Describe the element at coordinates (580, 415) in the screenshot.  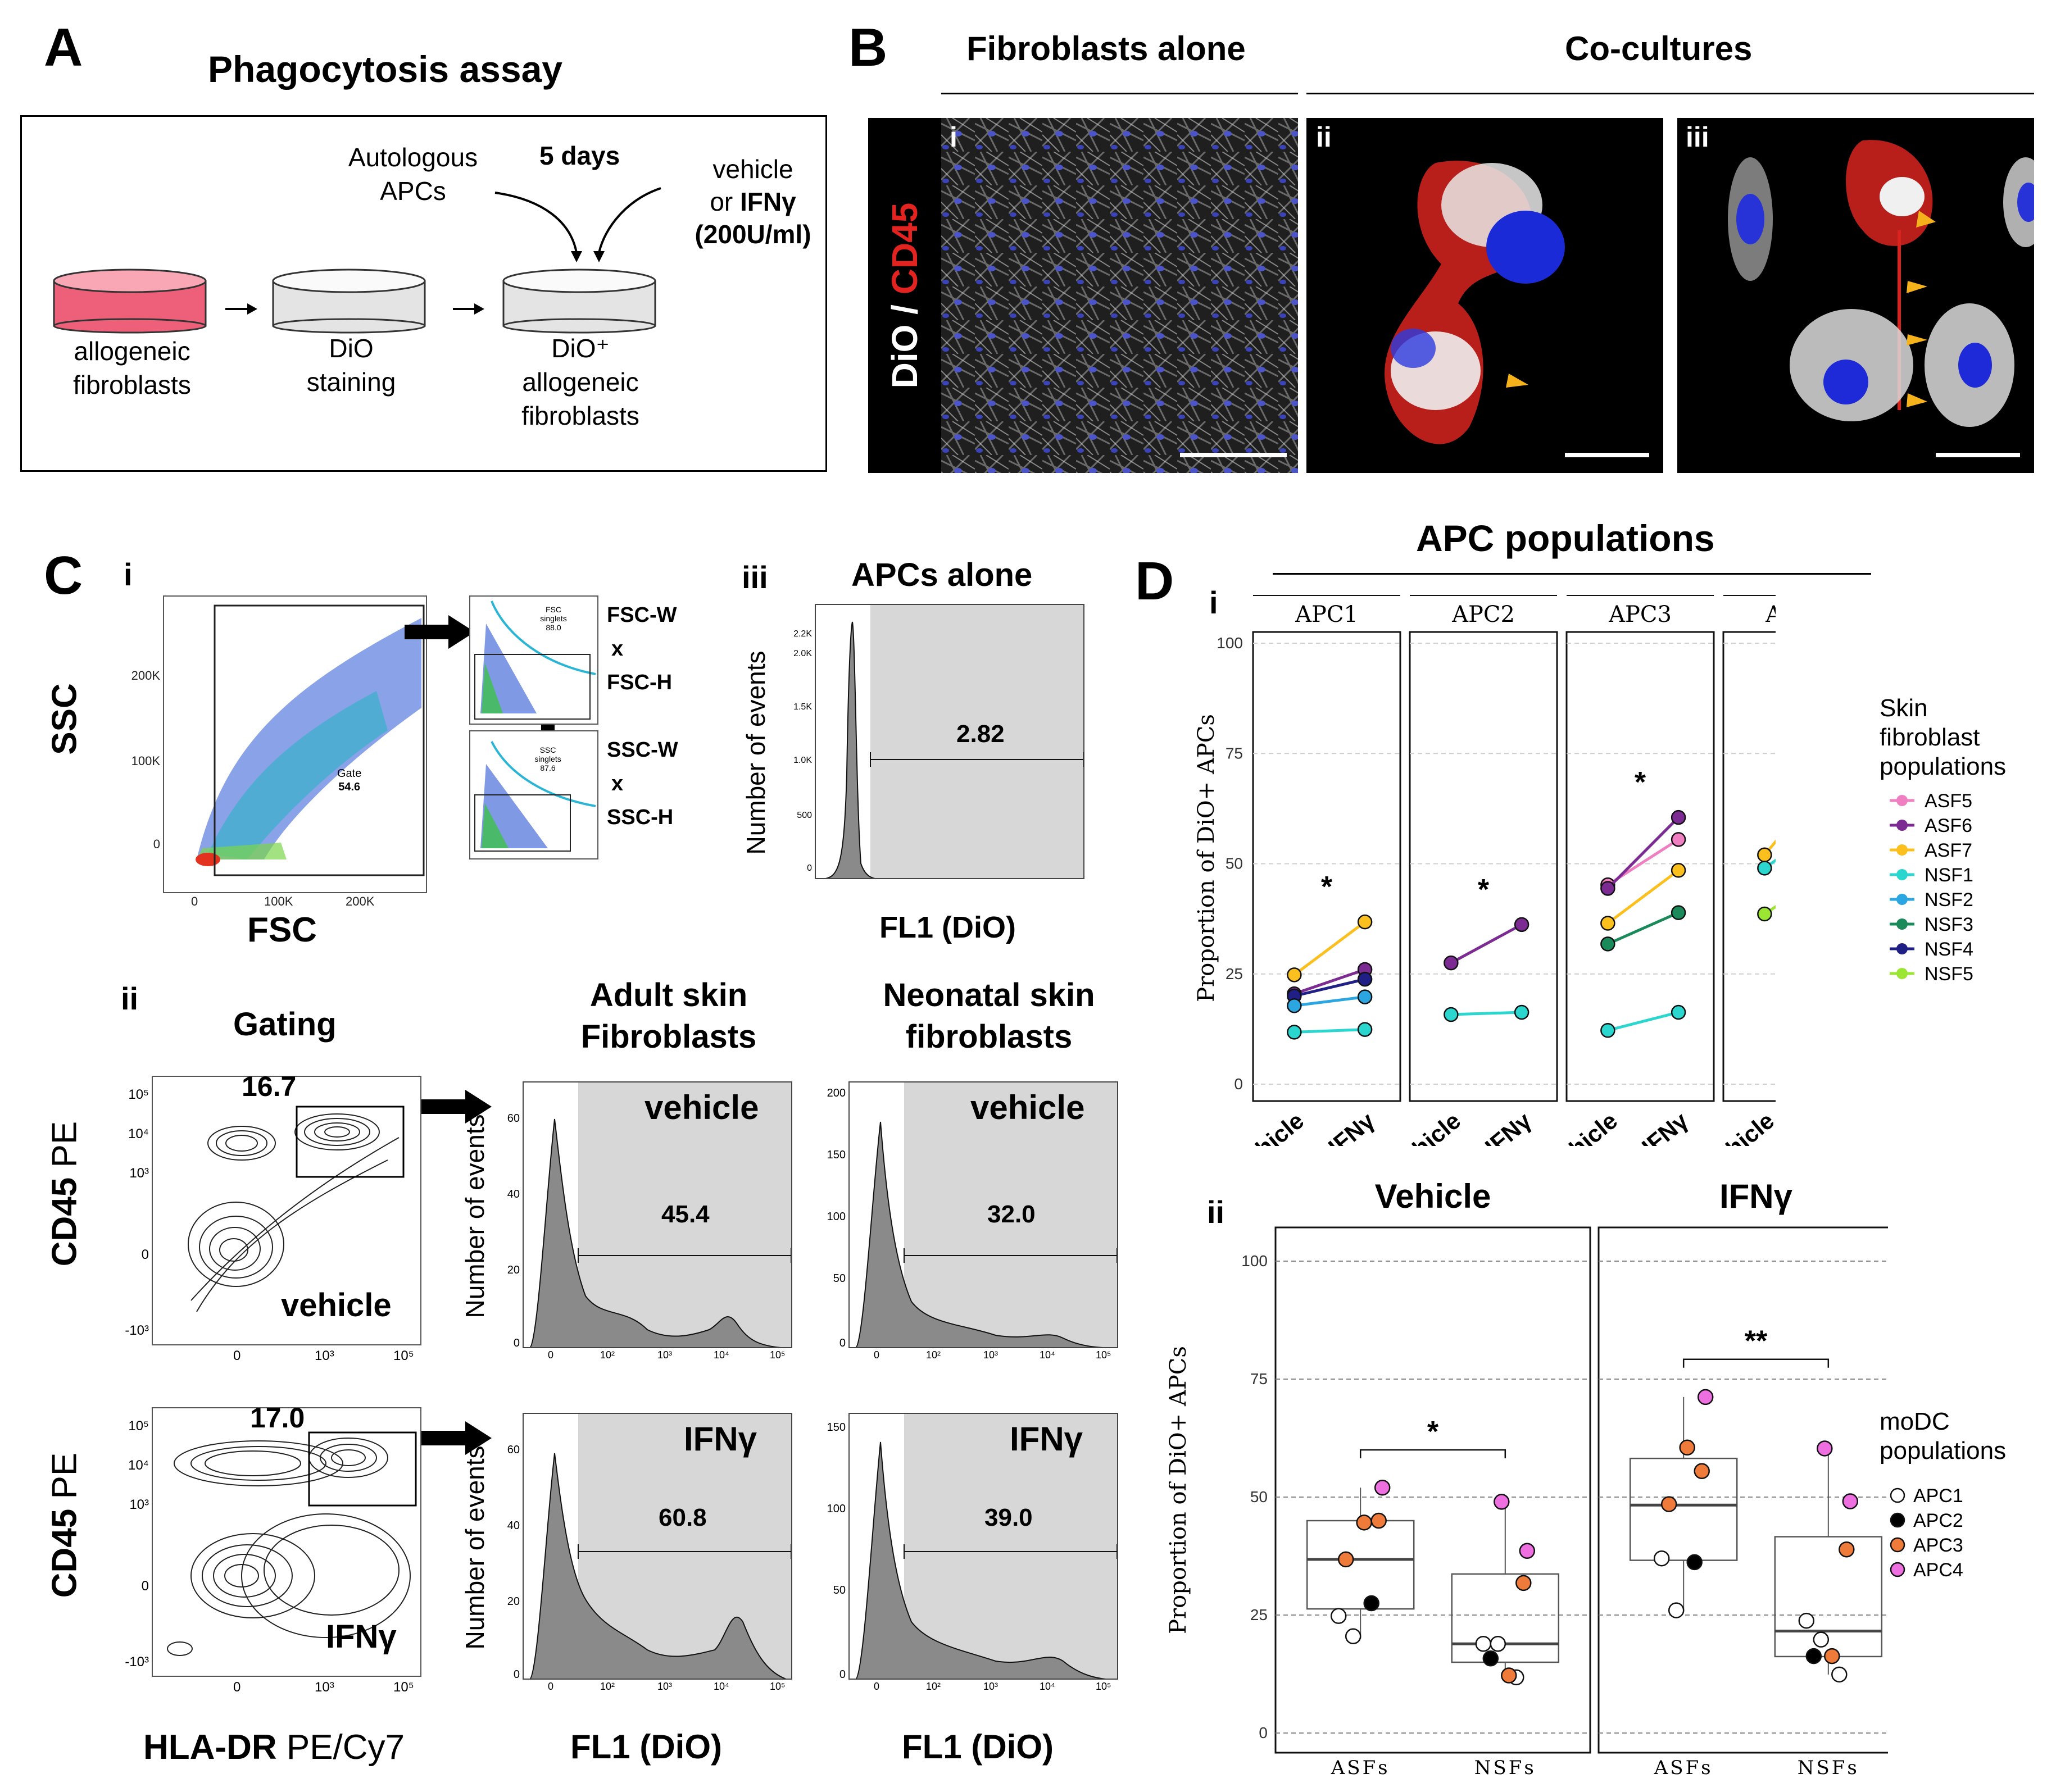
I see `dish3-line3: fibroblasts` at that location.